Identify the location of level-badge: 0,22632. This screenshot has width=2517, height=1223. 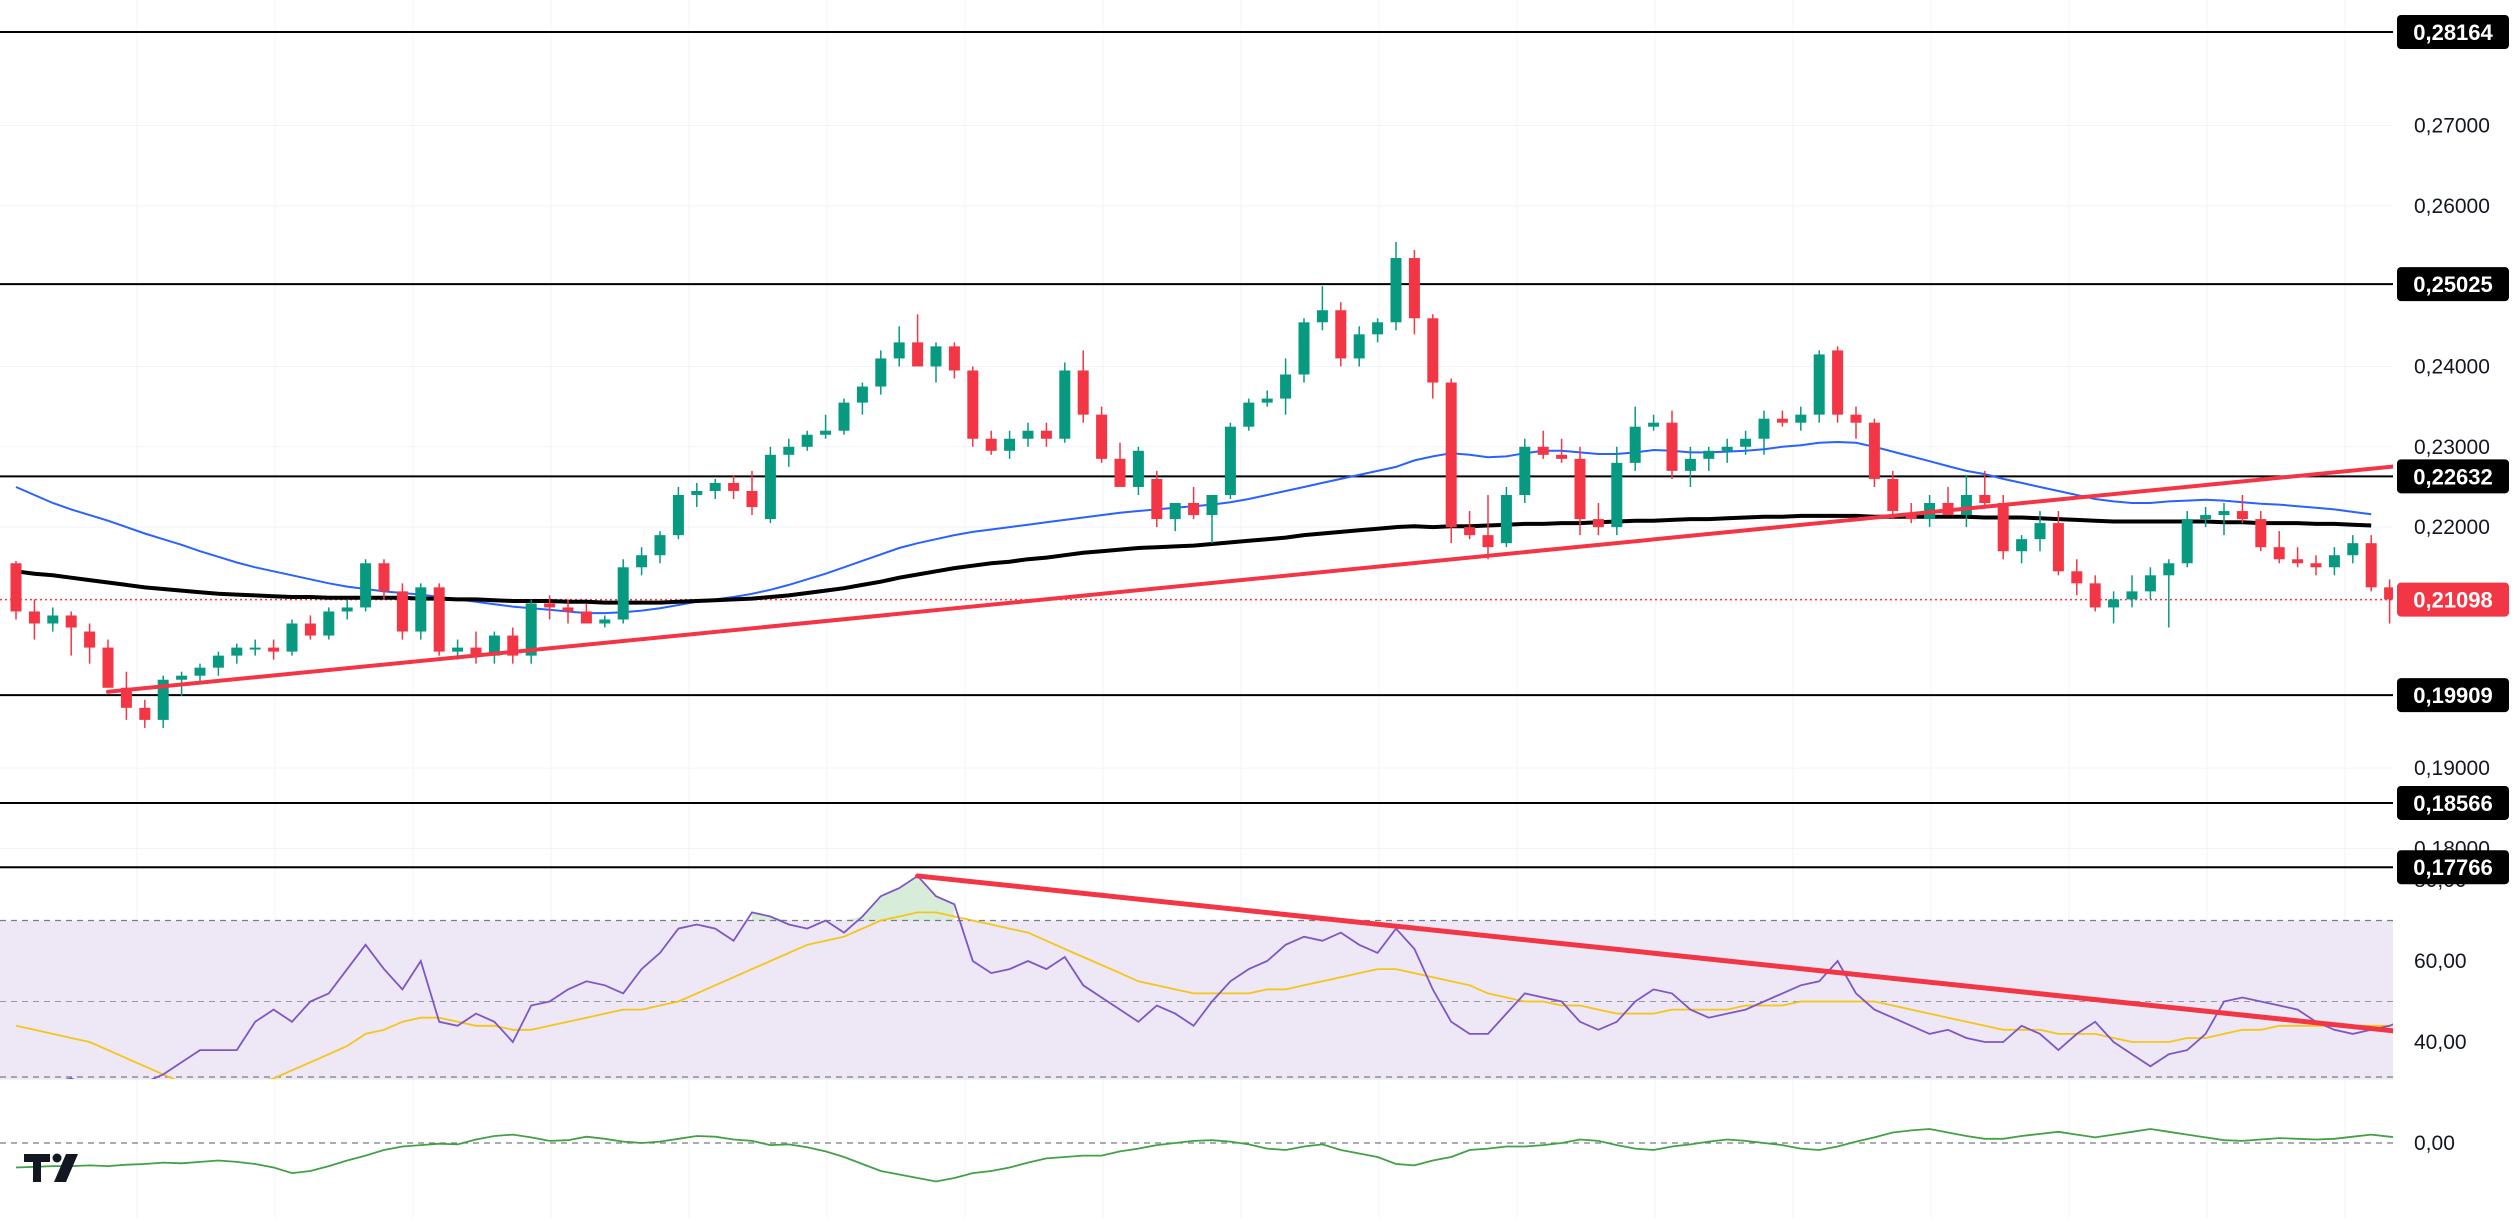
(2453, 476).